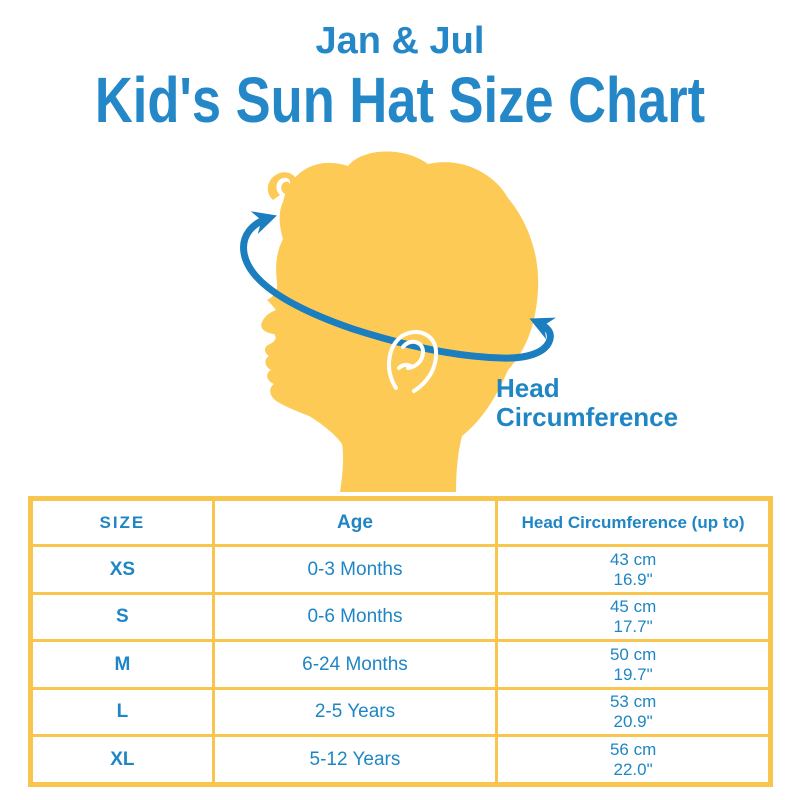  What do you see at coordinates (355, 712) in the screenshot?
I see `age-cell: 2-5 Years` at bounding box center [355, 712].